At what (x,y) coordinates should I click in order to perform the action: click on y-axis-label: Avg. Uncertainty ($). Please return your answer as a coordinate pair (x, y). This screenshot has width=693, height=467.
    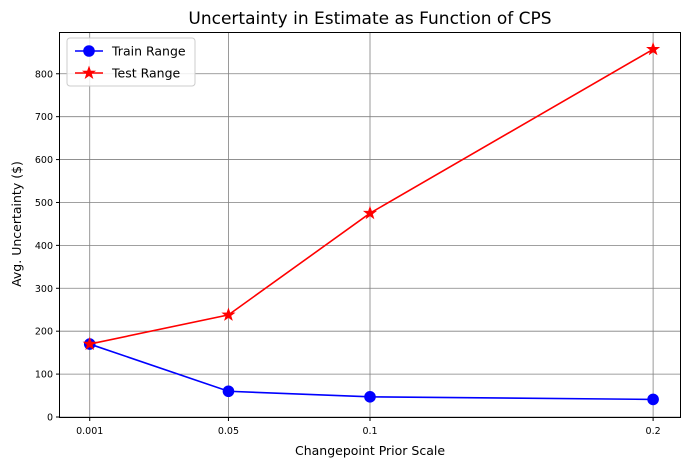
    Looking at the image, I should click on (16, 224).